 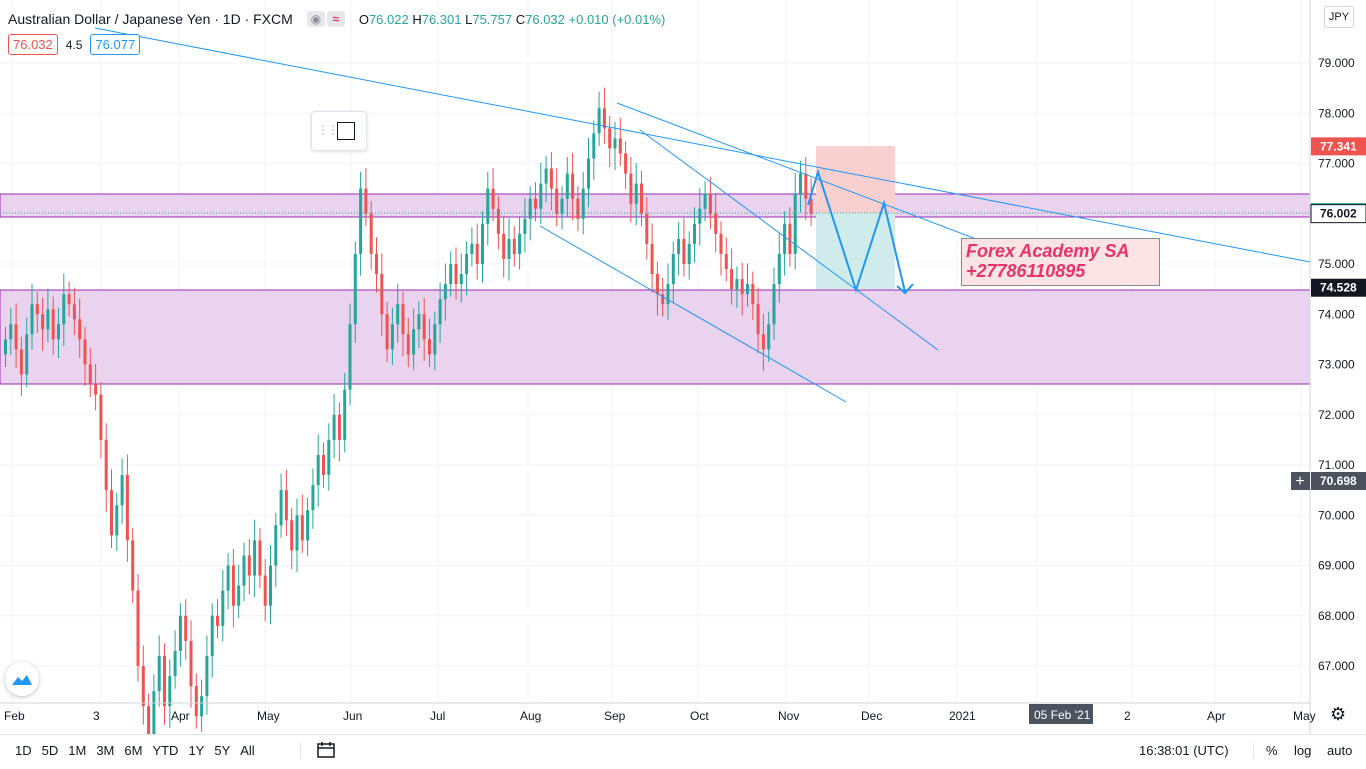 I want to click on crosshair-plus-box, so click(x=1300, y=481).